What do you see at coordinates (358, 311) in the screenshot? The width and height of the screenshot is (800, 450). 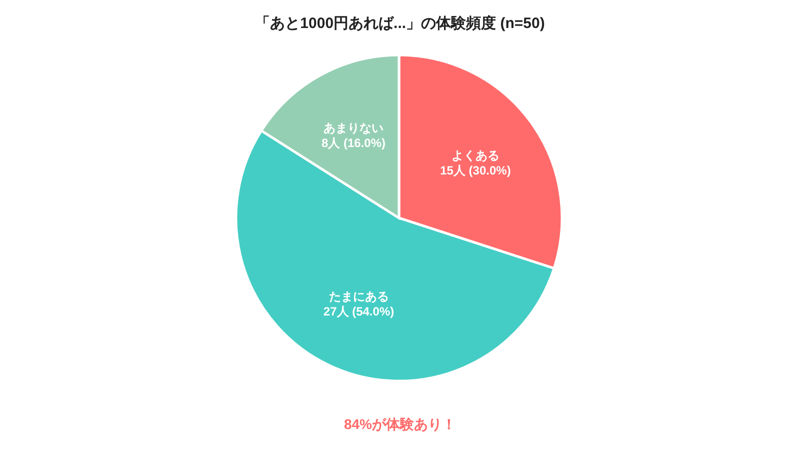 I see `data-label: 27人 (54.0%)` at bounding box center [358, 311].